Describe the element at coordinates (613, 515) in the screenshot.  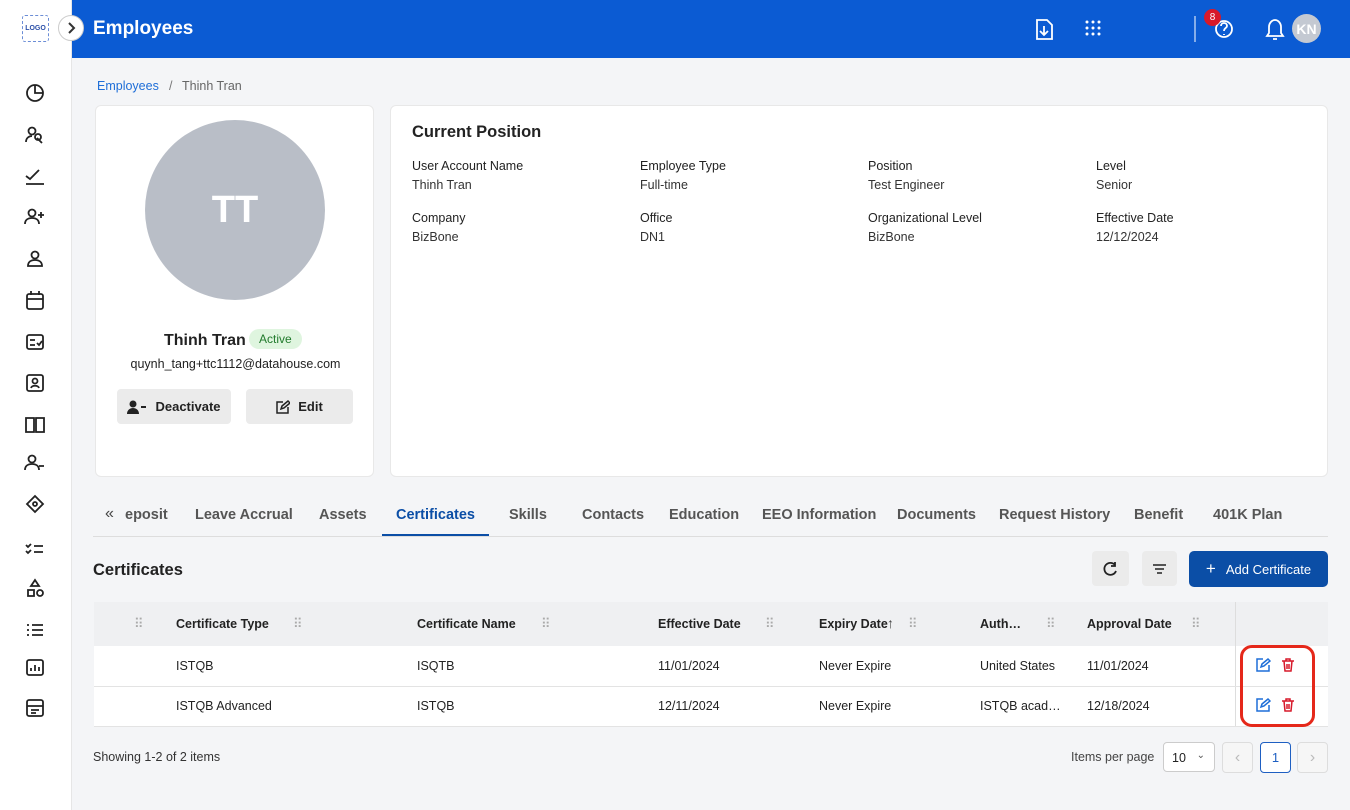
I see `tab: Contacts` at that location.